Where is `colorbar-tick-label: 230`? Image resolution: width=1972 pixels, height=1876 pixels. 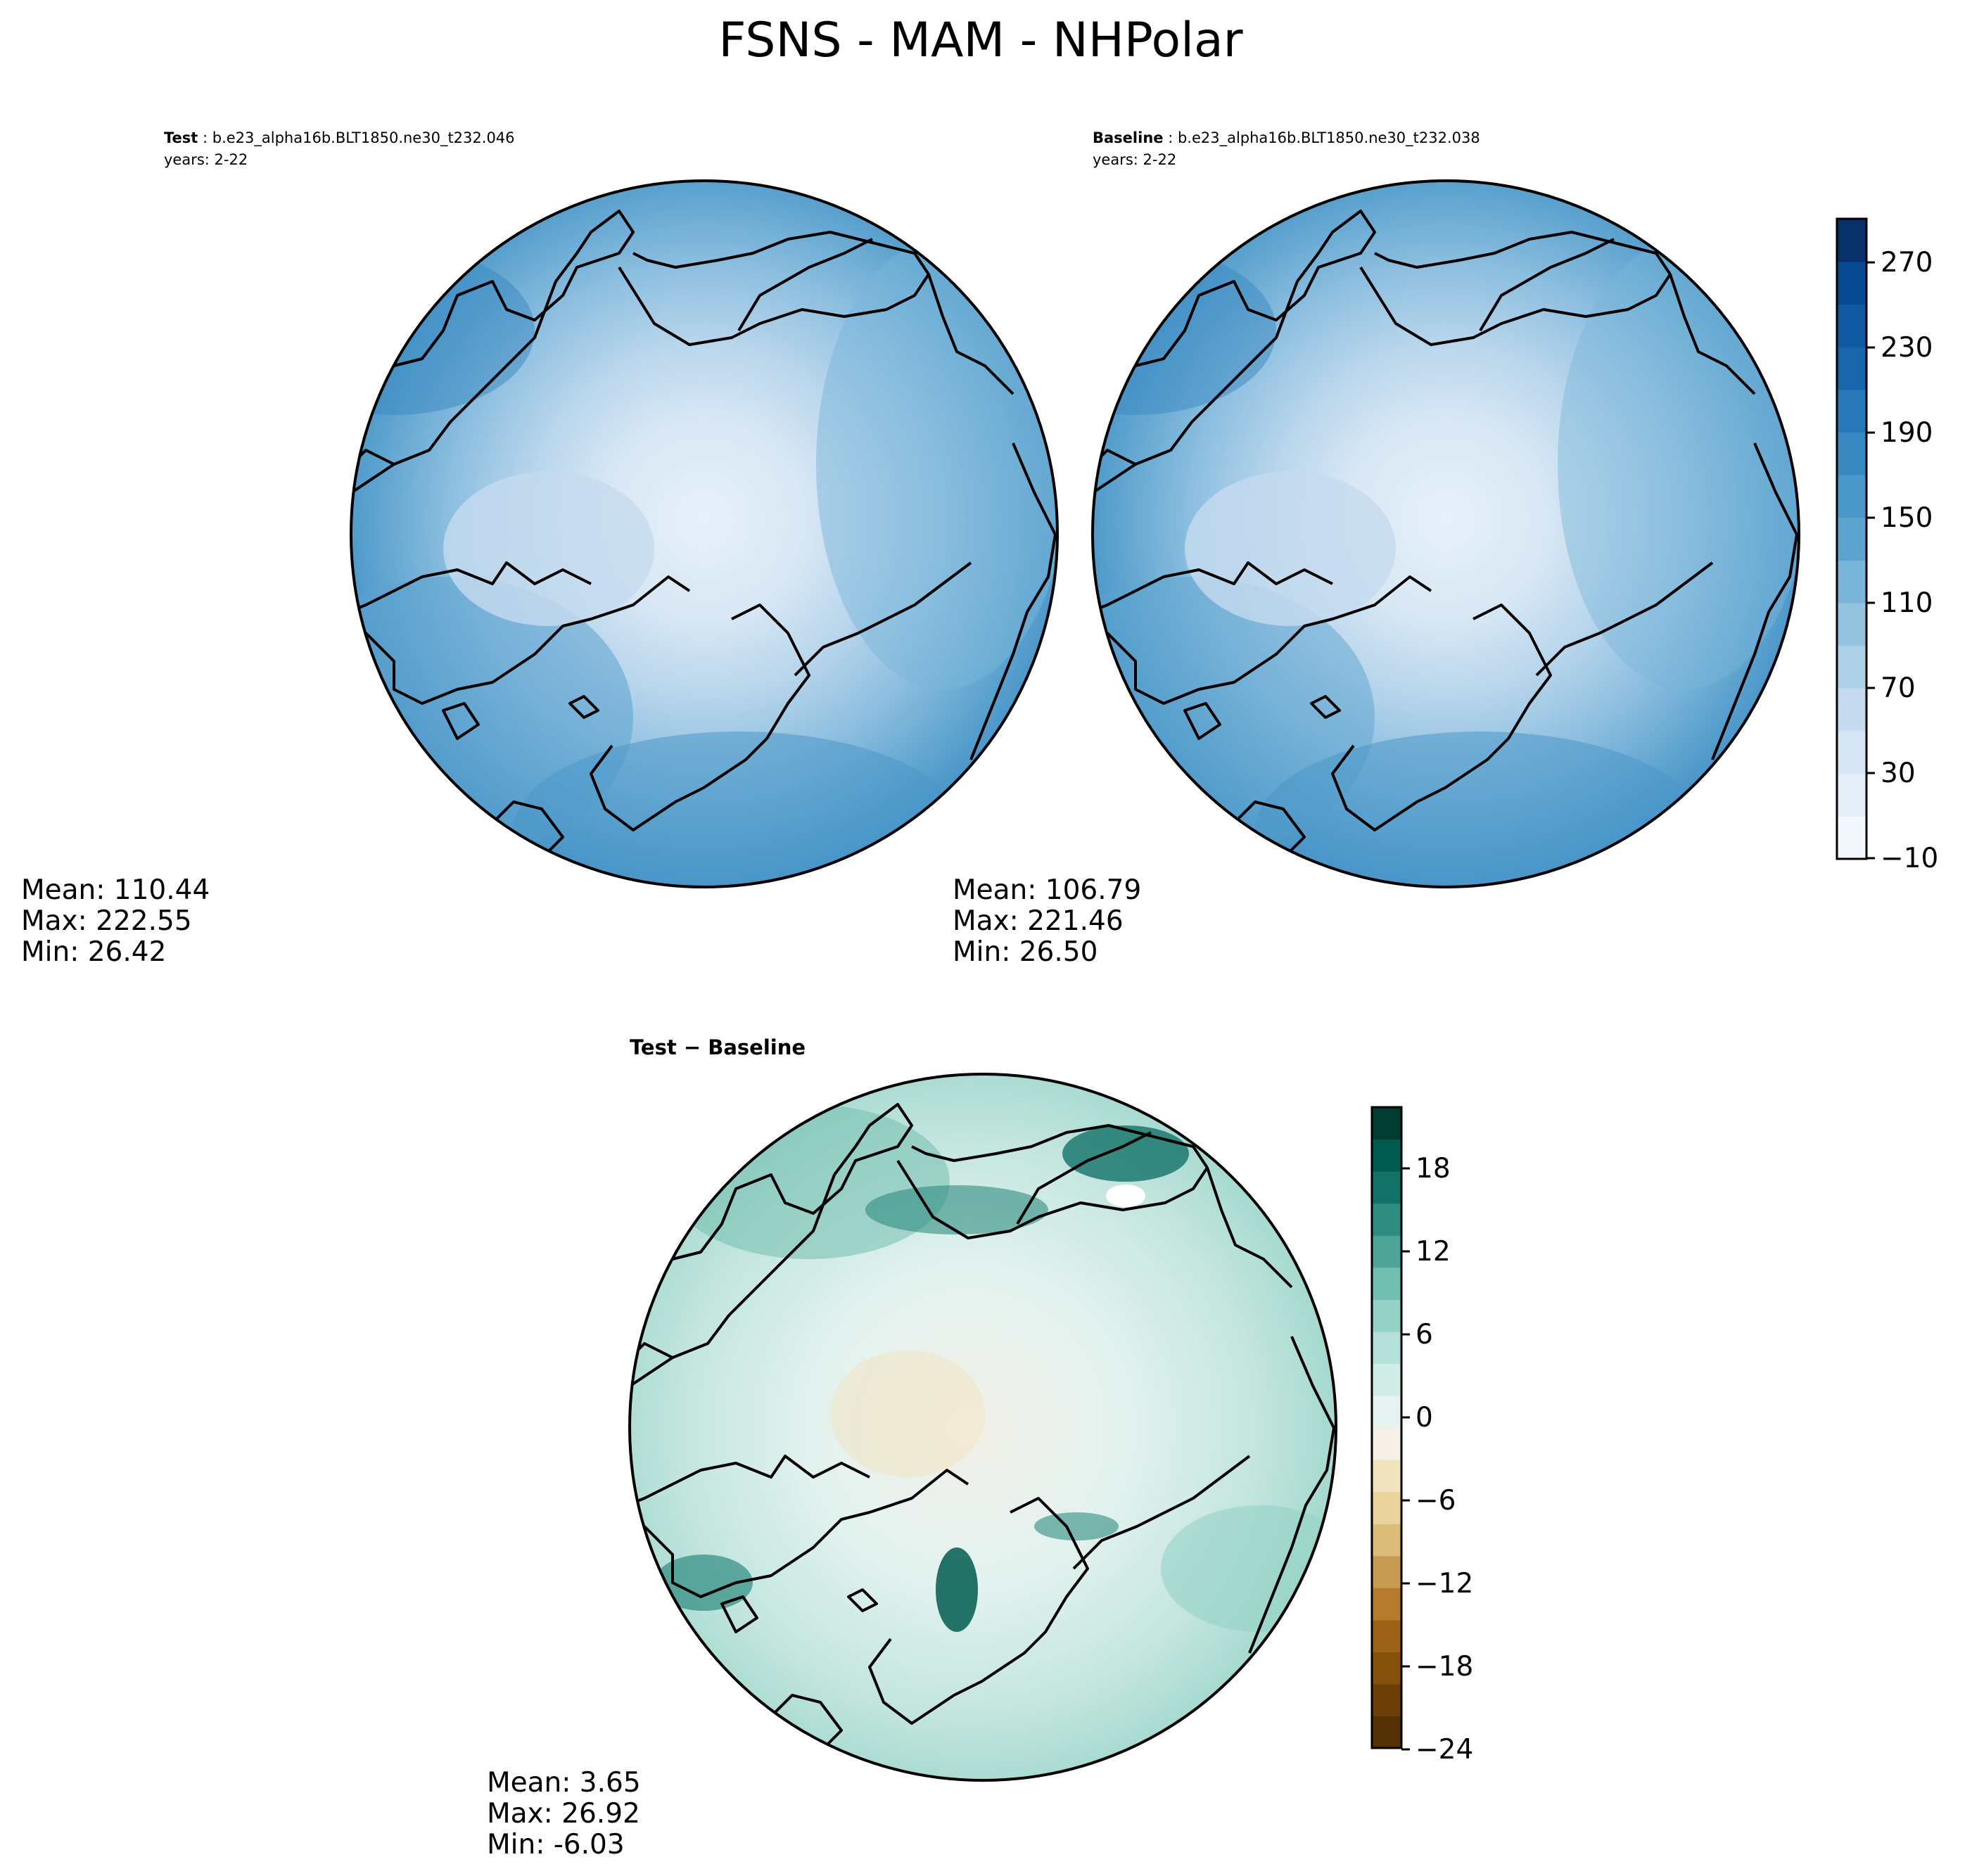
colorbar-tick-label: 230 is located at coordinates (1907, 348).